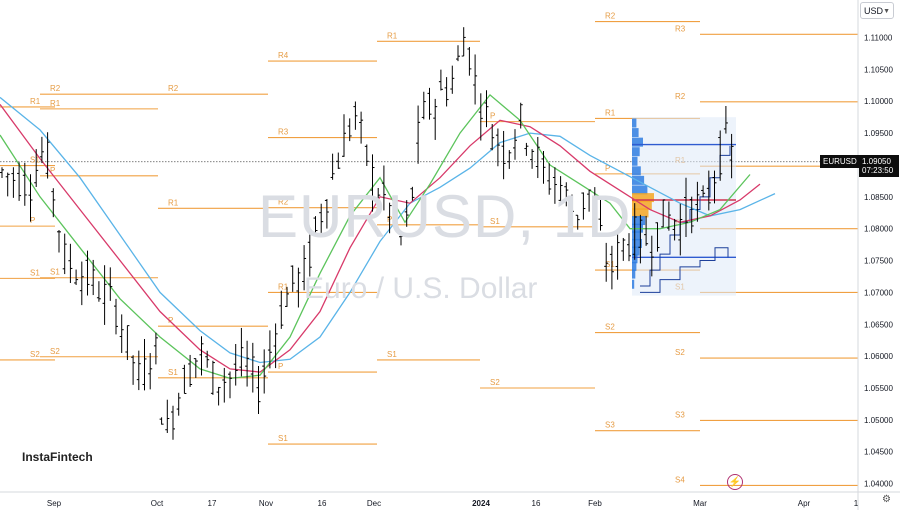 The image size is (900, 510). What do you see at coordinates (840, 161) in the screenshot?
I see `symbol-price-tag: EURUSD` at bounding box center [840, 161].